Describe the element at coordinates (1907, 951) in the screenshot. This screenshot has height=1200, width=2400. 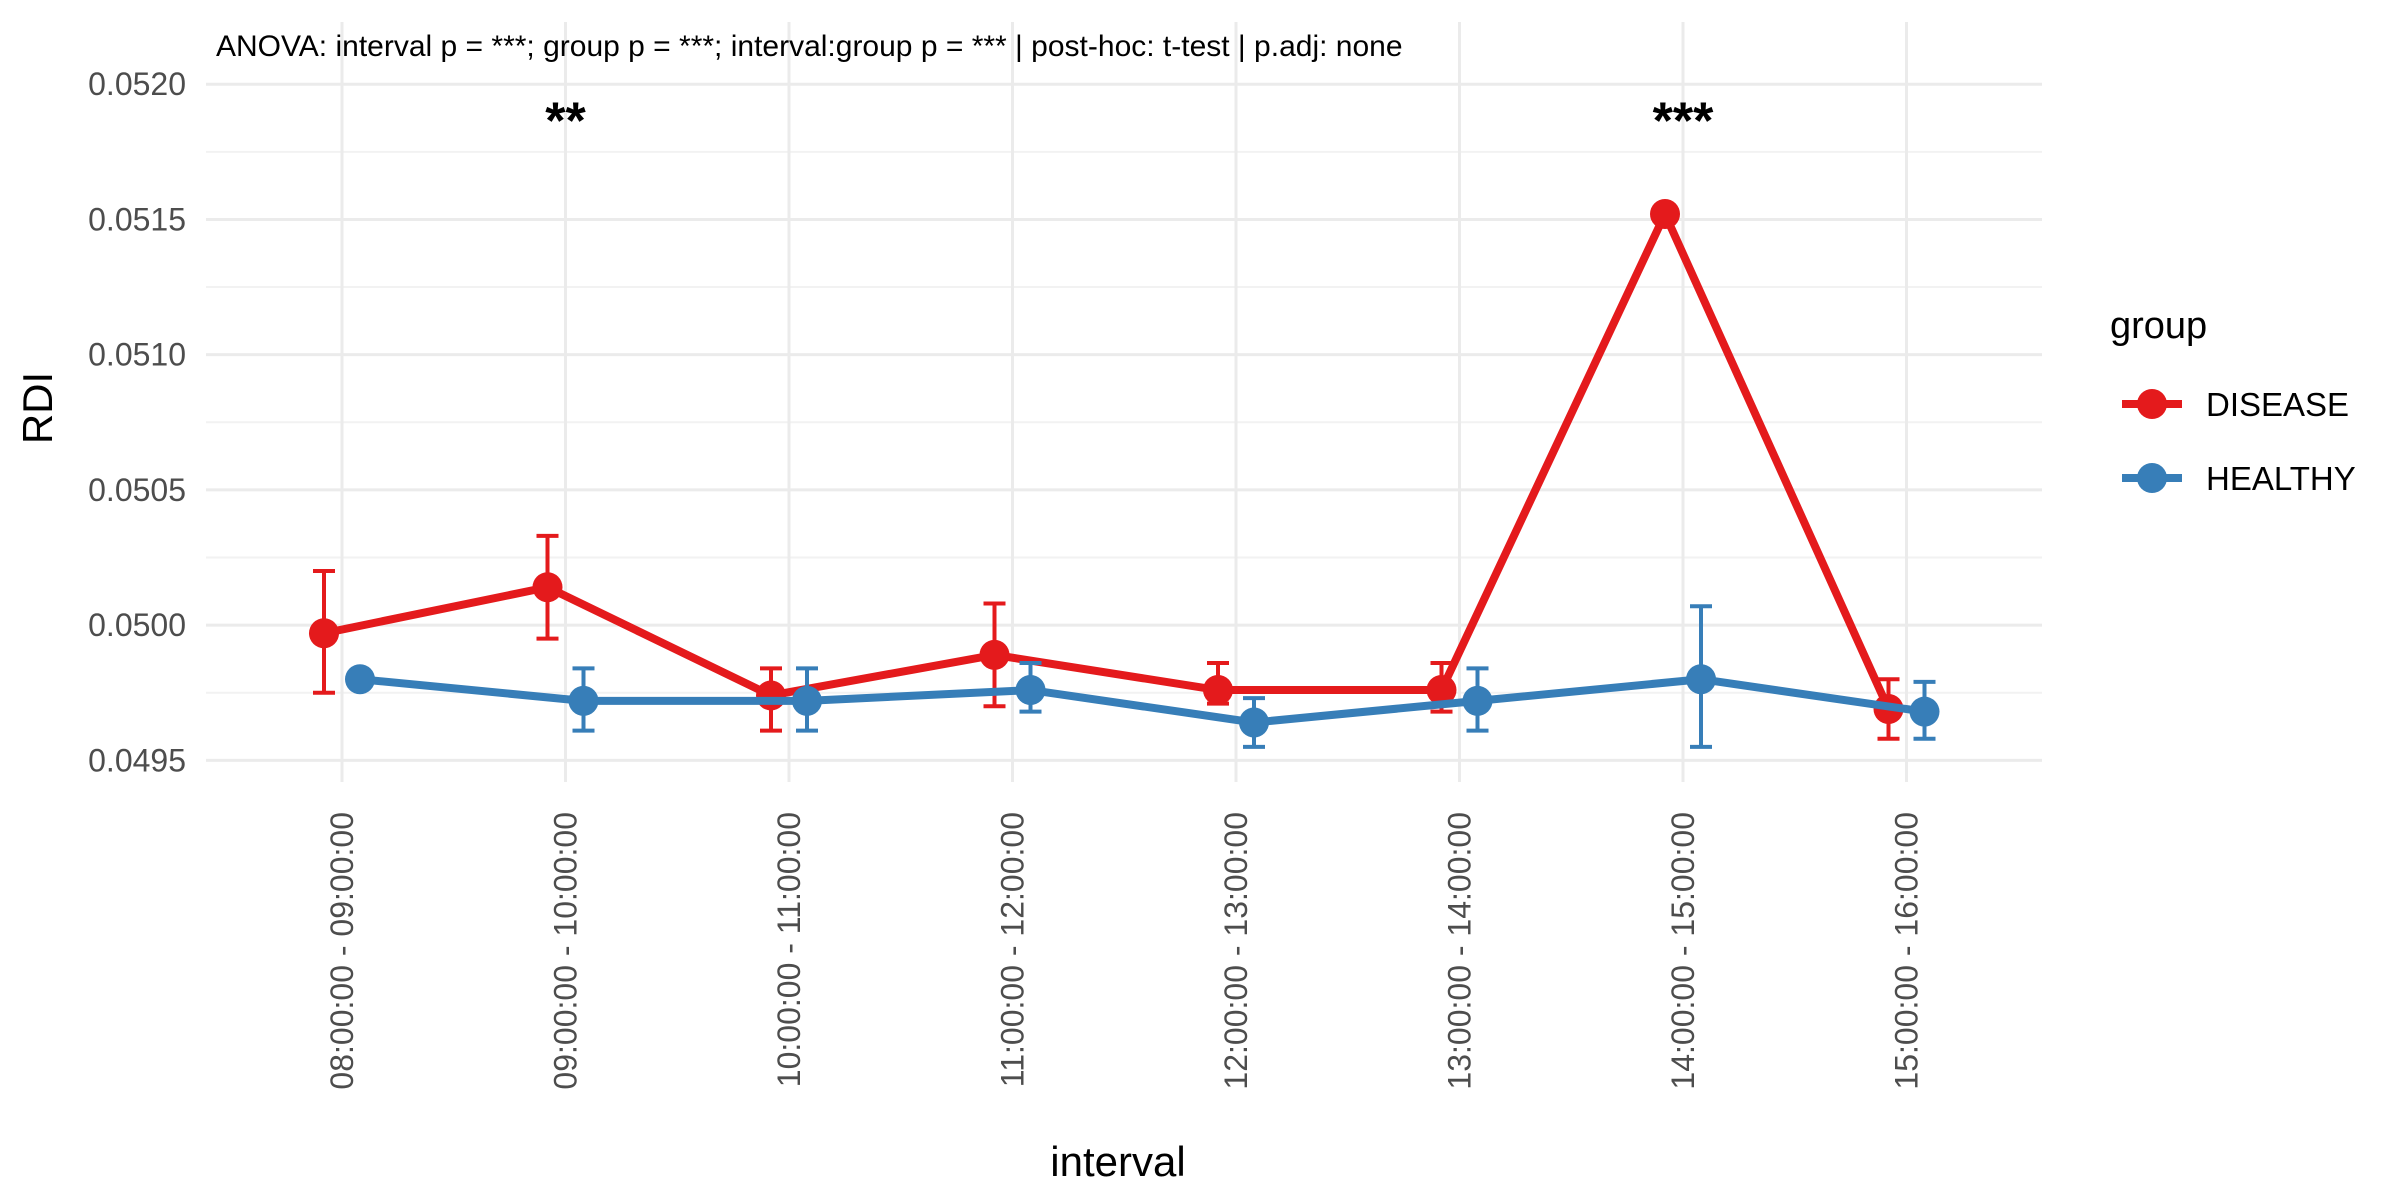
I see `x-tick-label: 15:00:00 - 16:00:00` at that location.